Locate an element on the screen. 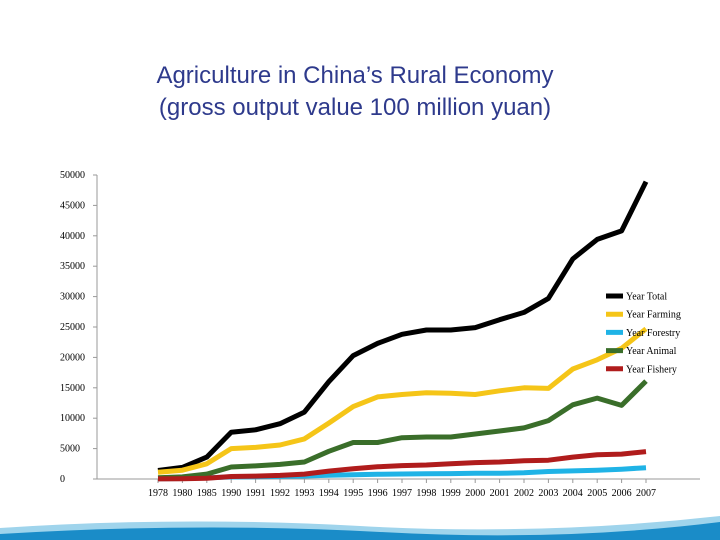 Image resolution: width=720 pixels, height=540 pixels. legend-label: Year Total is located at coordinates (646, 297).